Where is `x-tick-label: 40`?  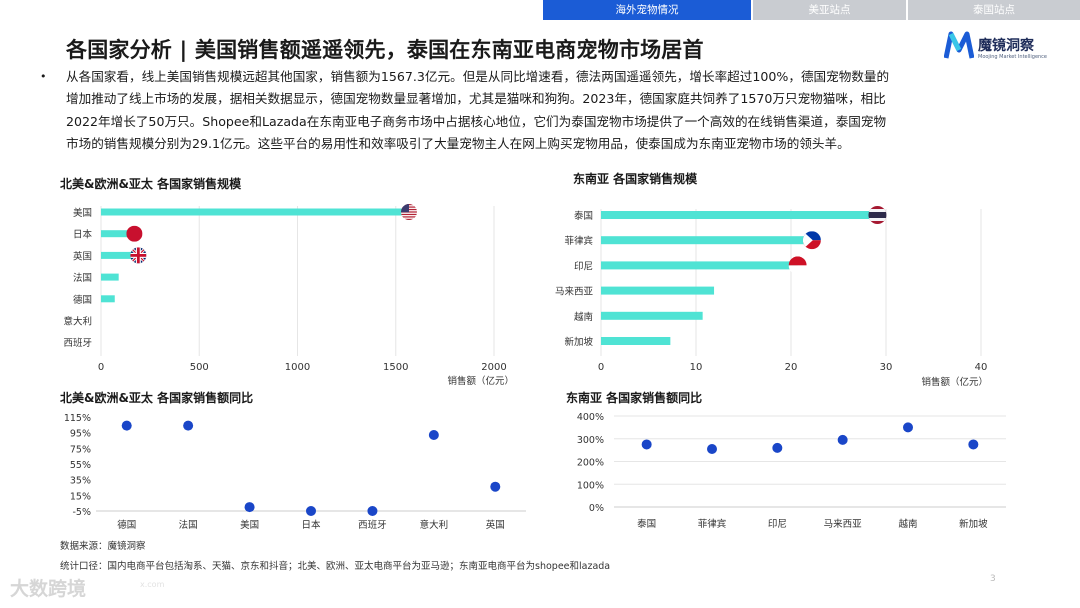
x-tick-label: 40 is located at coordinates (981, 367).